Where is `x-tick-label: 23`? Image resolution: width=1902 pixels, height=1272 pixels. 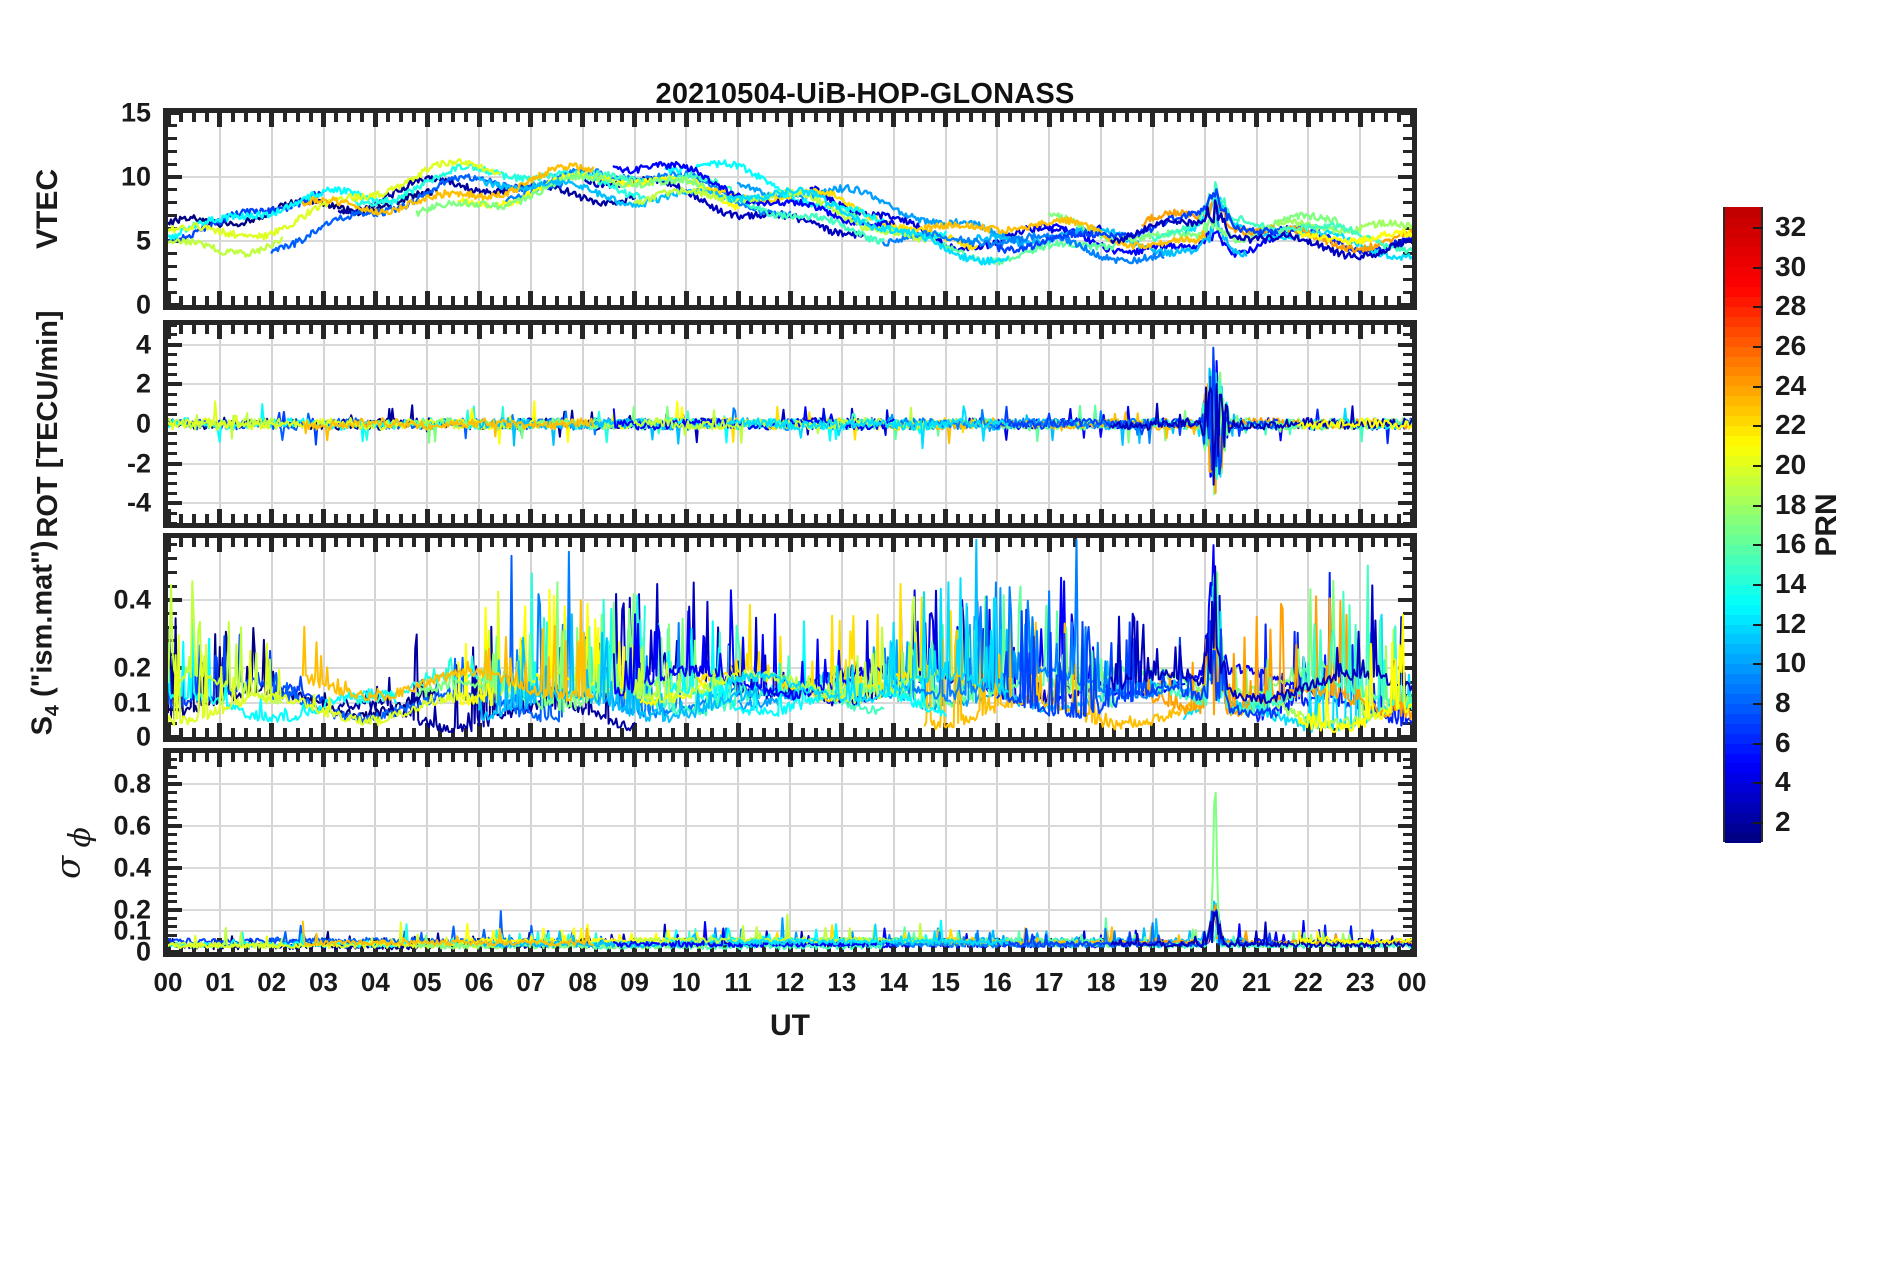
x-tick-label: 23 is located at coordinates (1360, 982).